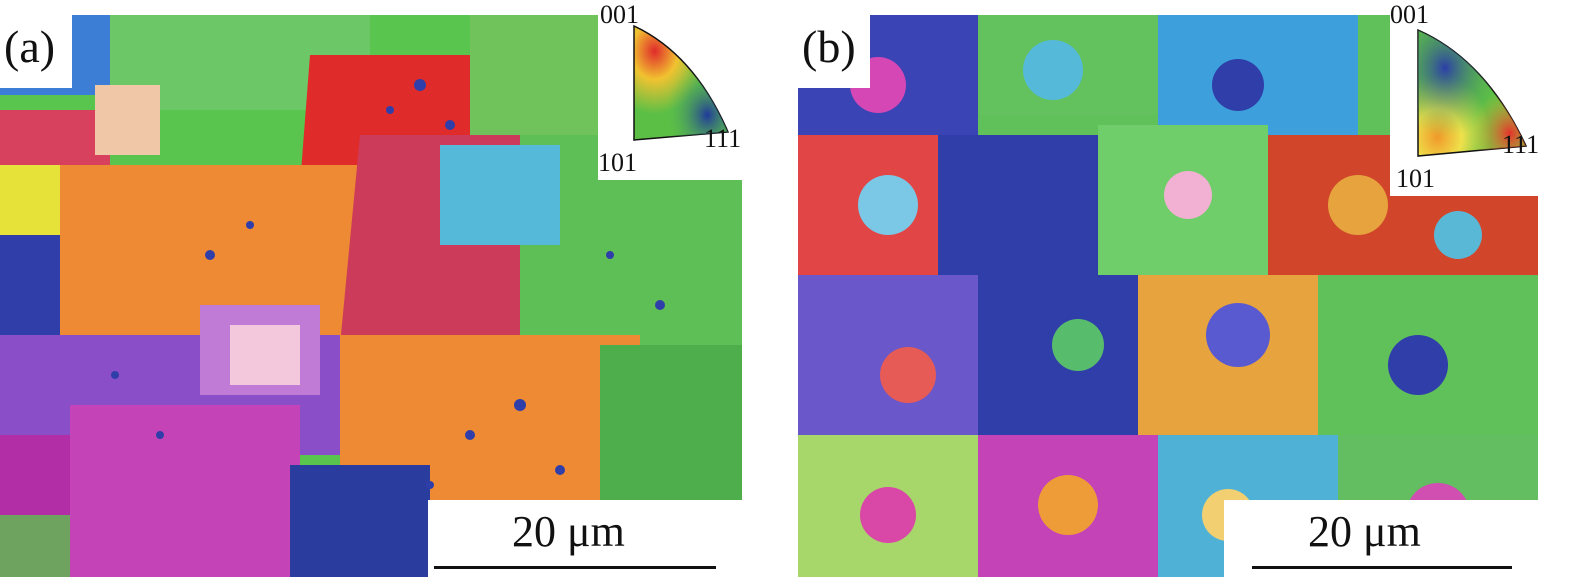 The image size is (1575, 577). I want to click on panel-label: (a), so click(30, 46).